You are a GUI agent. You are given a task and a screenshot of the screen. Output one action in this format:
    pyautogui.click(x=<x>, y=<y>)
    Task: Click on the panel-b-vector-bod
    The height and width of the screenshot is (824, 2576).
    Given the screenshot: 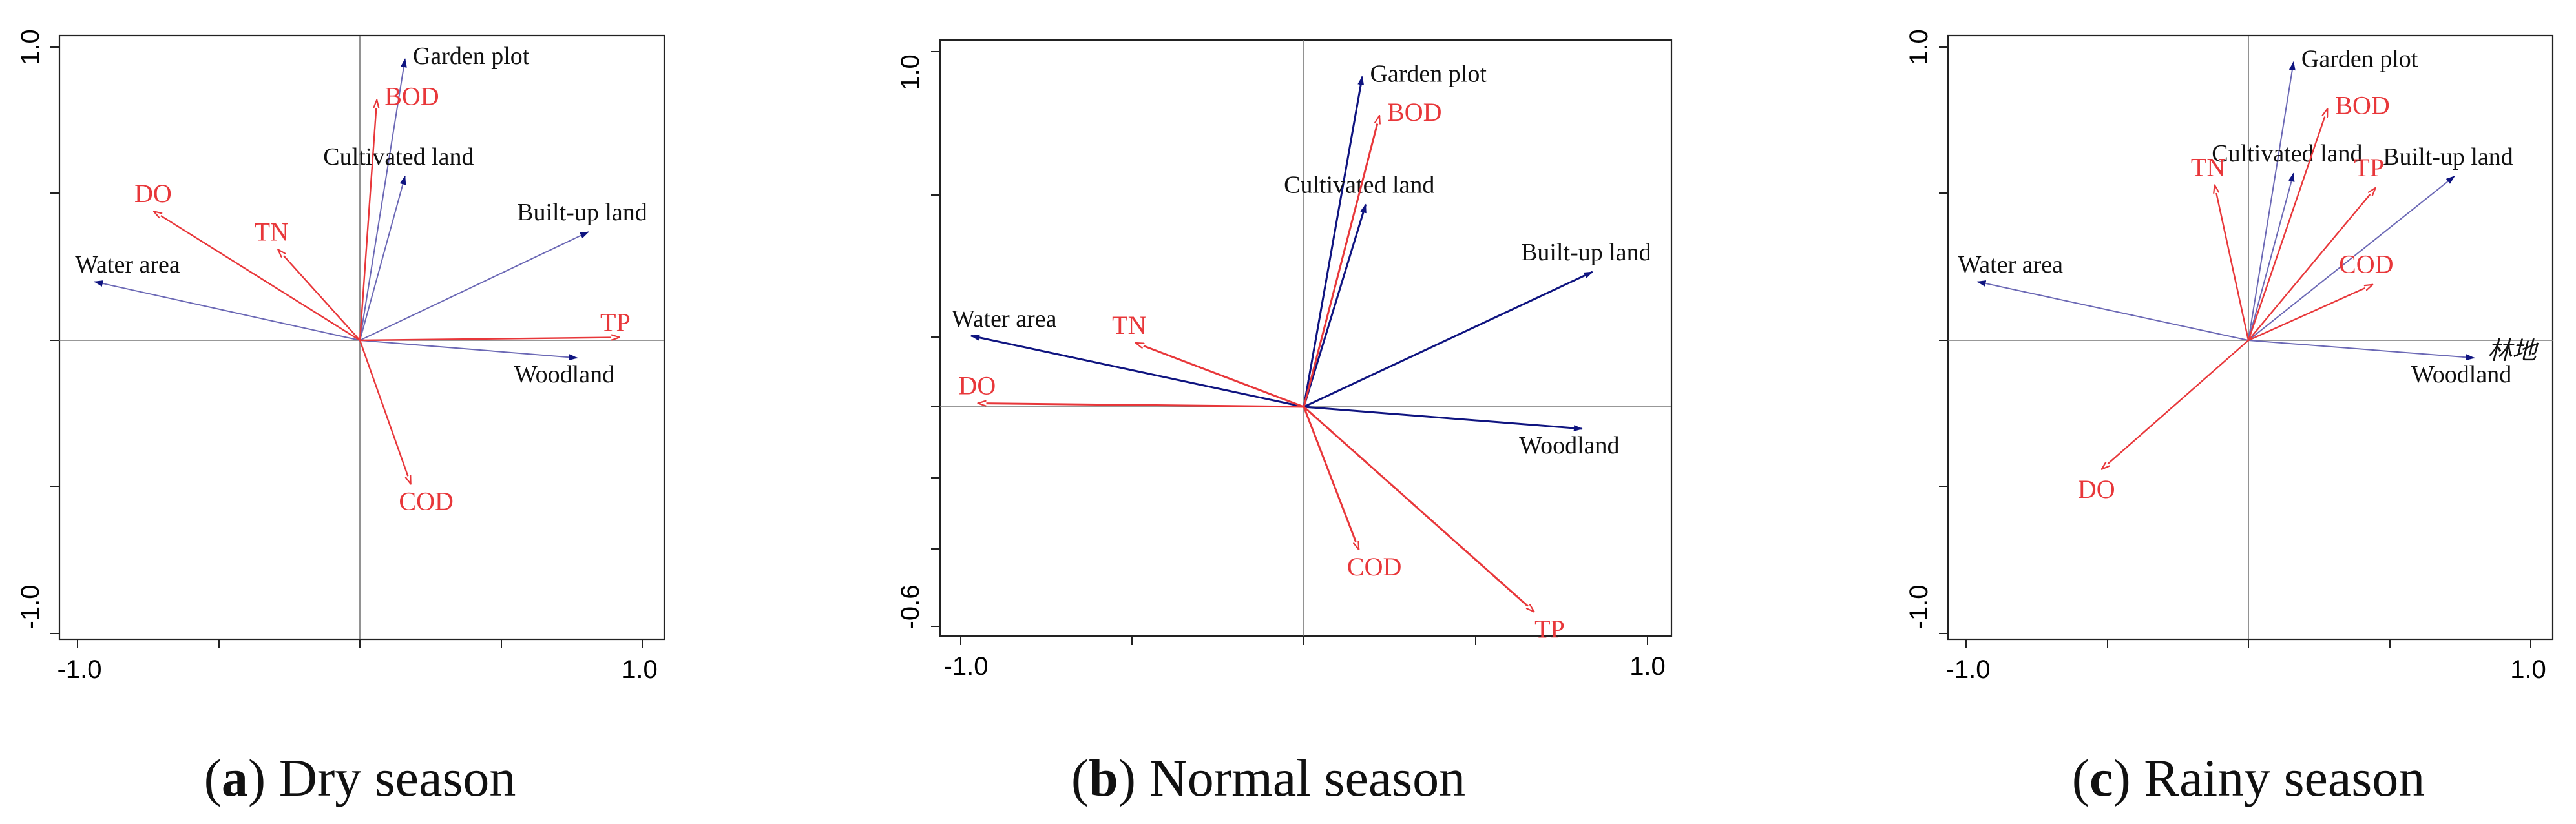 What is the action you would take?
    pyautogui.click(x=1341, y=261)
    